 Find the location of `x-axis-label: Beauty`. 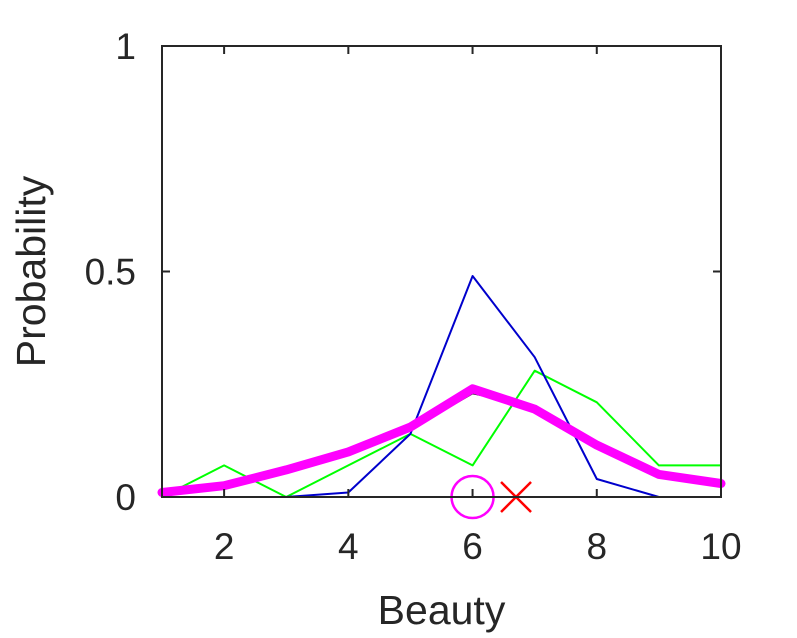

x-axis-label: Beauty is located at coordinates (442, 610).